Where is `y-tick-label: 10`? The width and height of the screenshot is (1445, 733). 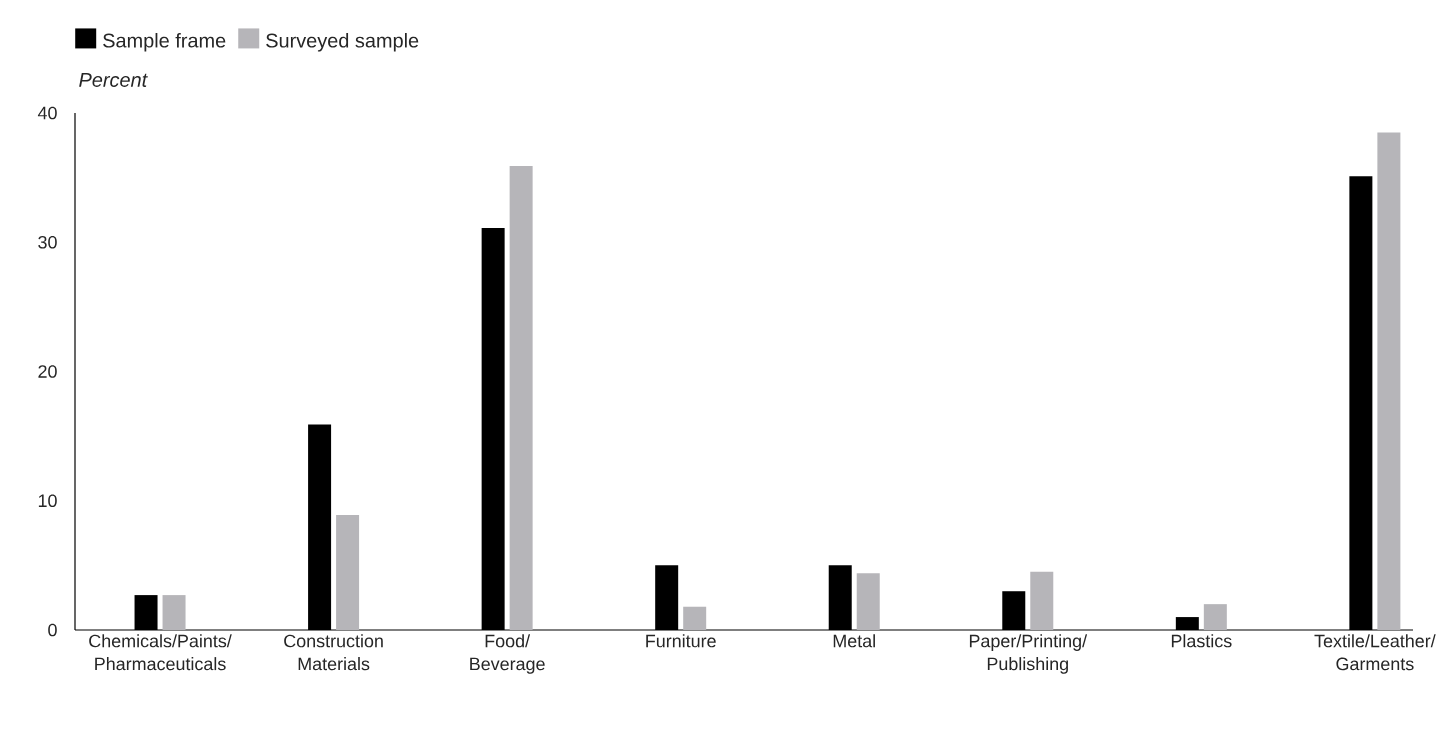
y-tick-label: 10 is located at coordinates (47, 501).